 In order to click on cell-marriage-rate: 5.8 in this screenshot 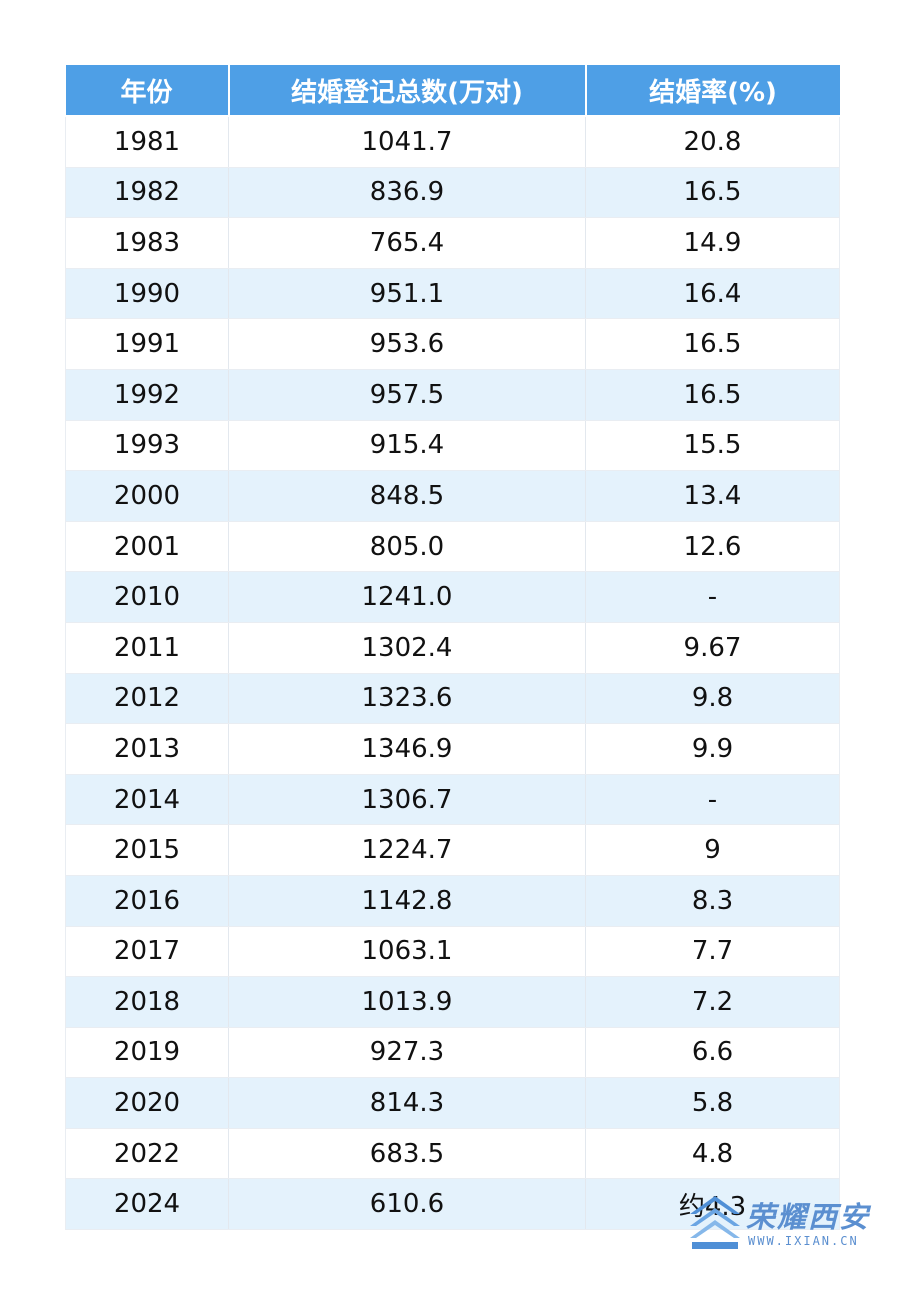, I will do `click(712, 1103)`.